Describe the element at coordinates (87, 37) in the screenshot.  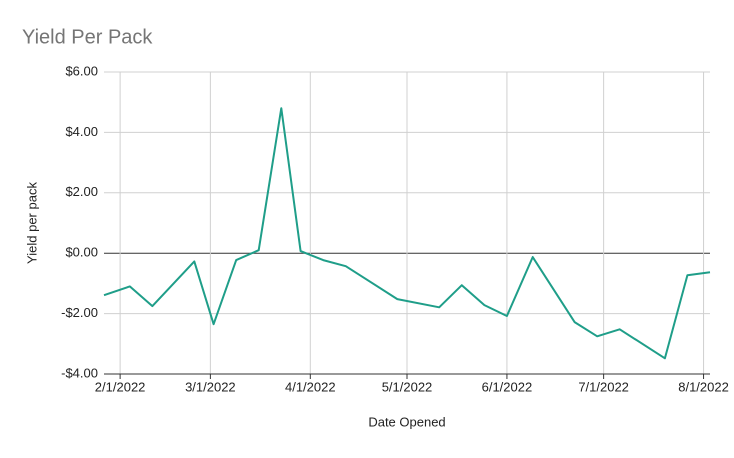
I see `chart-title: Yield Per Pack` at that location.